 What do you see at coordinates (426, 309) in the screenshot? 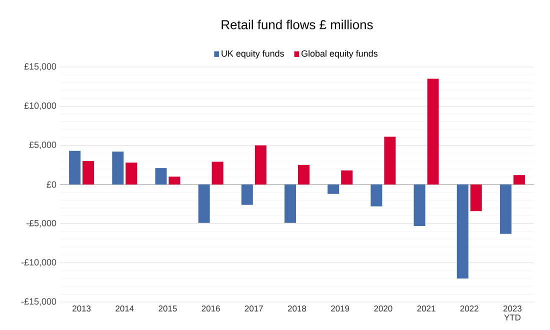
I see `x-tick-label: 2021` at bounding box center [426, 309].